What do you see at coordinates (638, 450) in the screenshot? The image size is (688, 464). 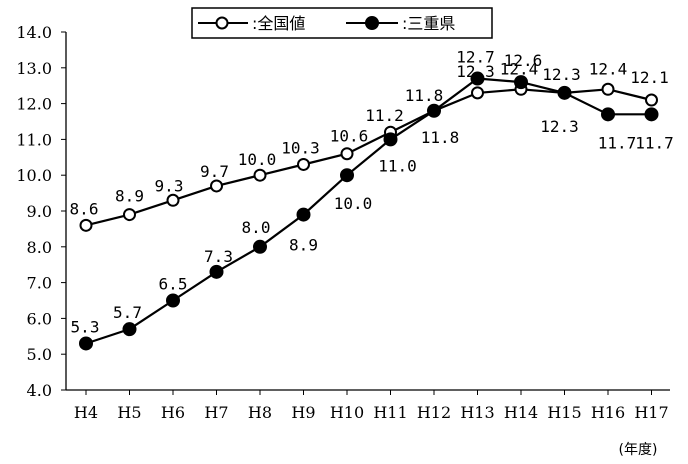 I see `x-unit-label: (年度)` at bounding box center [638, 450].